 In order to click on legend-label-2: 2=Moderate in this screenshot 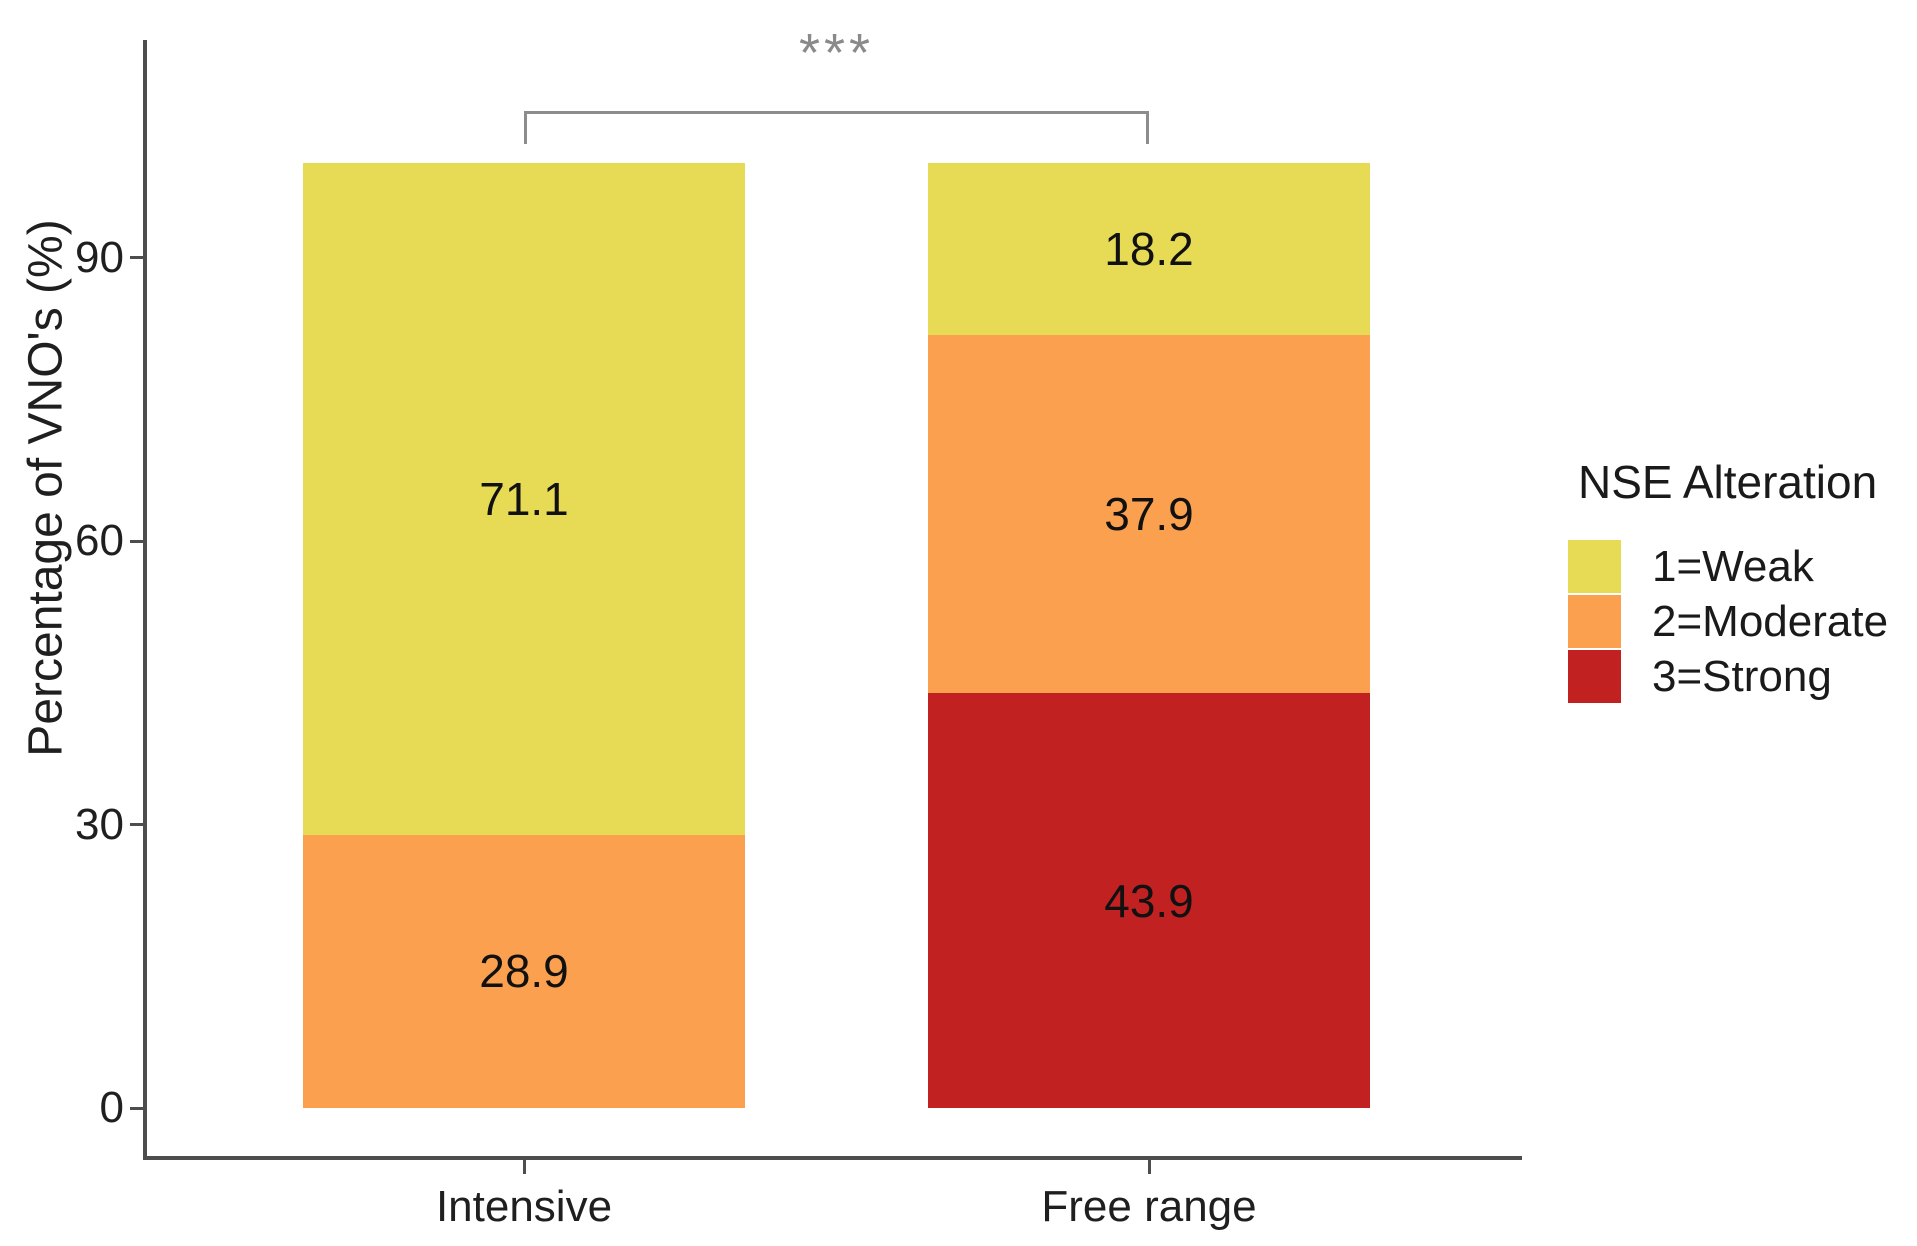, I will do `click(1770, 621)`.